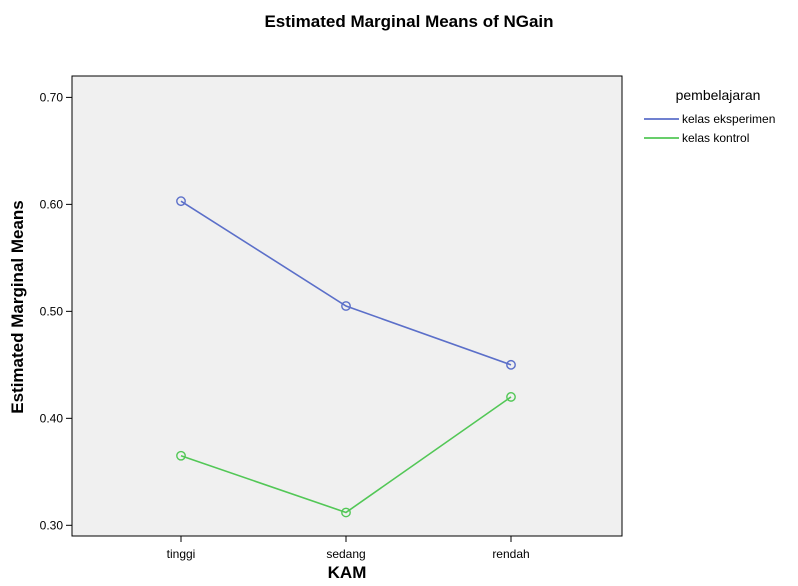 The height and width of the screenshot is (586, 798). What do you see at coordinates (347, 572) in the screenshot?
I see `x-axis-title: KAM` at bounding box center [347, 572].